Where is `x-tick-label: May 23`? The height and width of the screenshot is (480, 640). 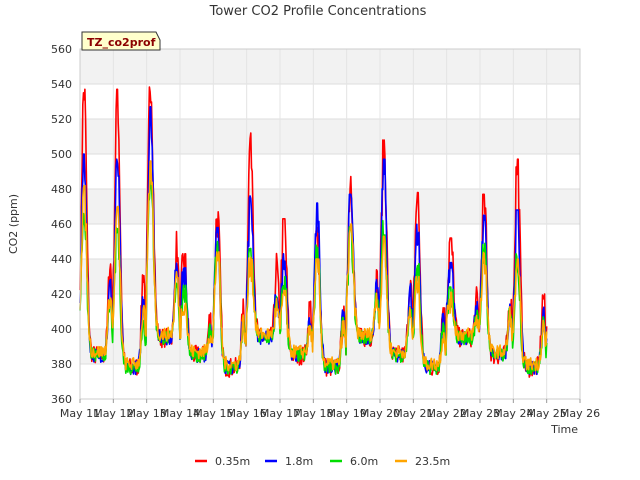 x-tick-label: May 23 is located at coordinates (480, 413).